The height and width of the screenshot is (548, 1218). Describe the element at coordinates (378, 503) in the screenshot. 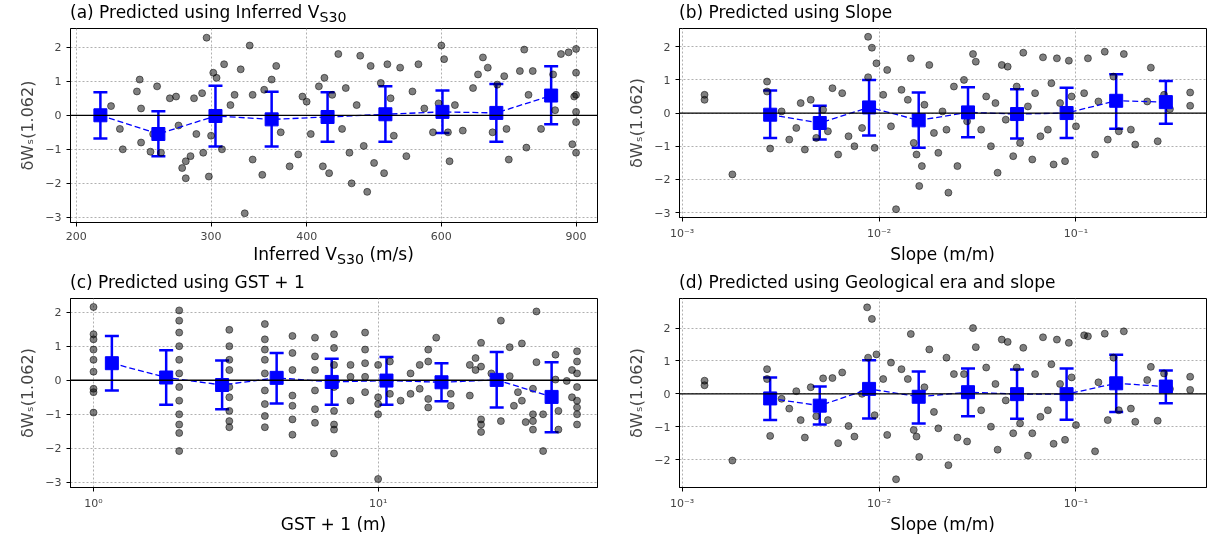

I see `x-tick-label: 10¹` at that location.